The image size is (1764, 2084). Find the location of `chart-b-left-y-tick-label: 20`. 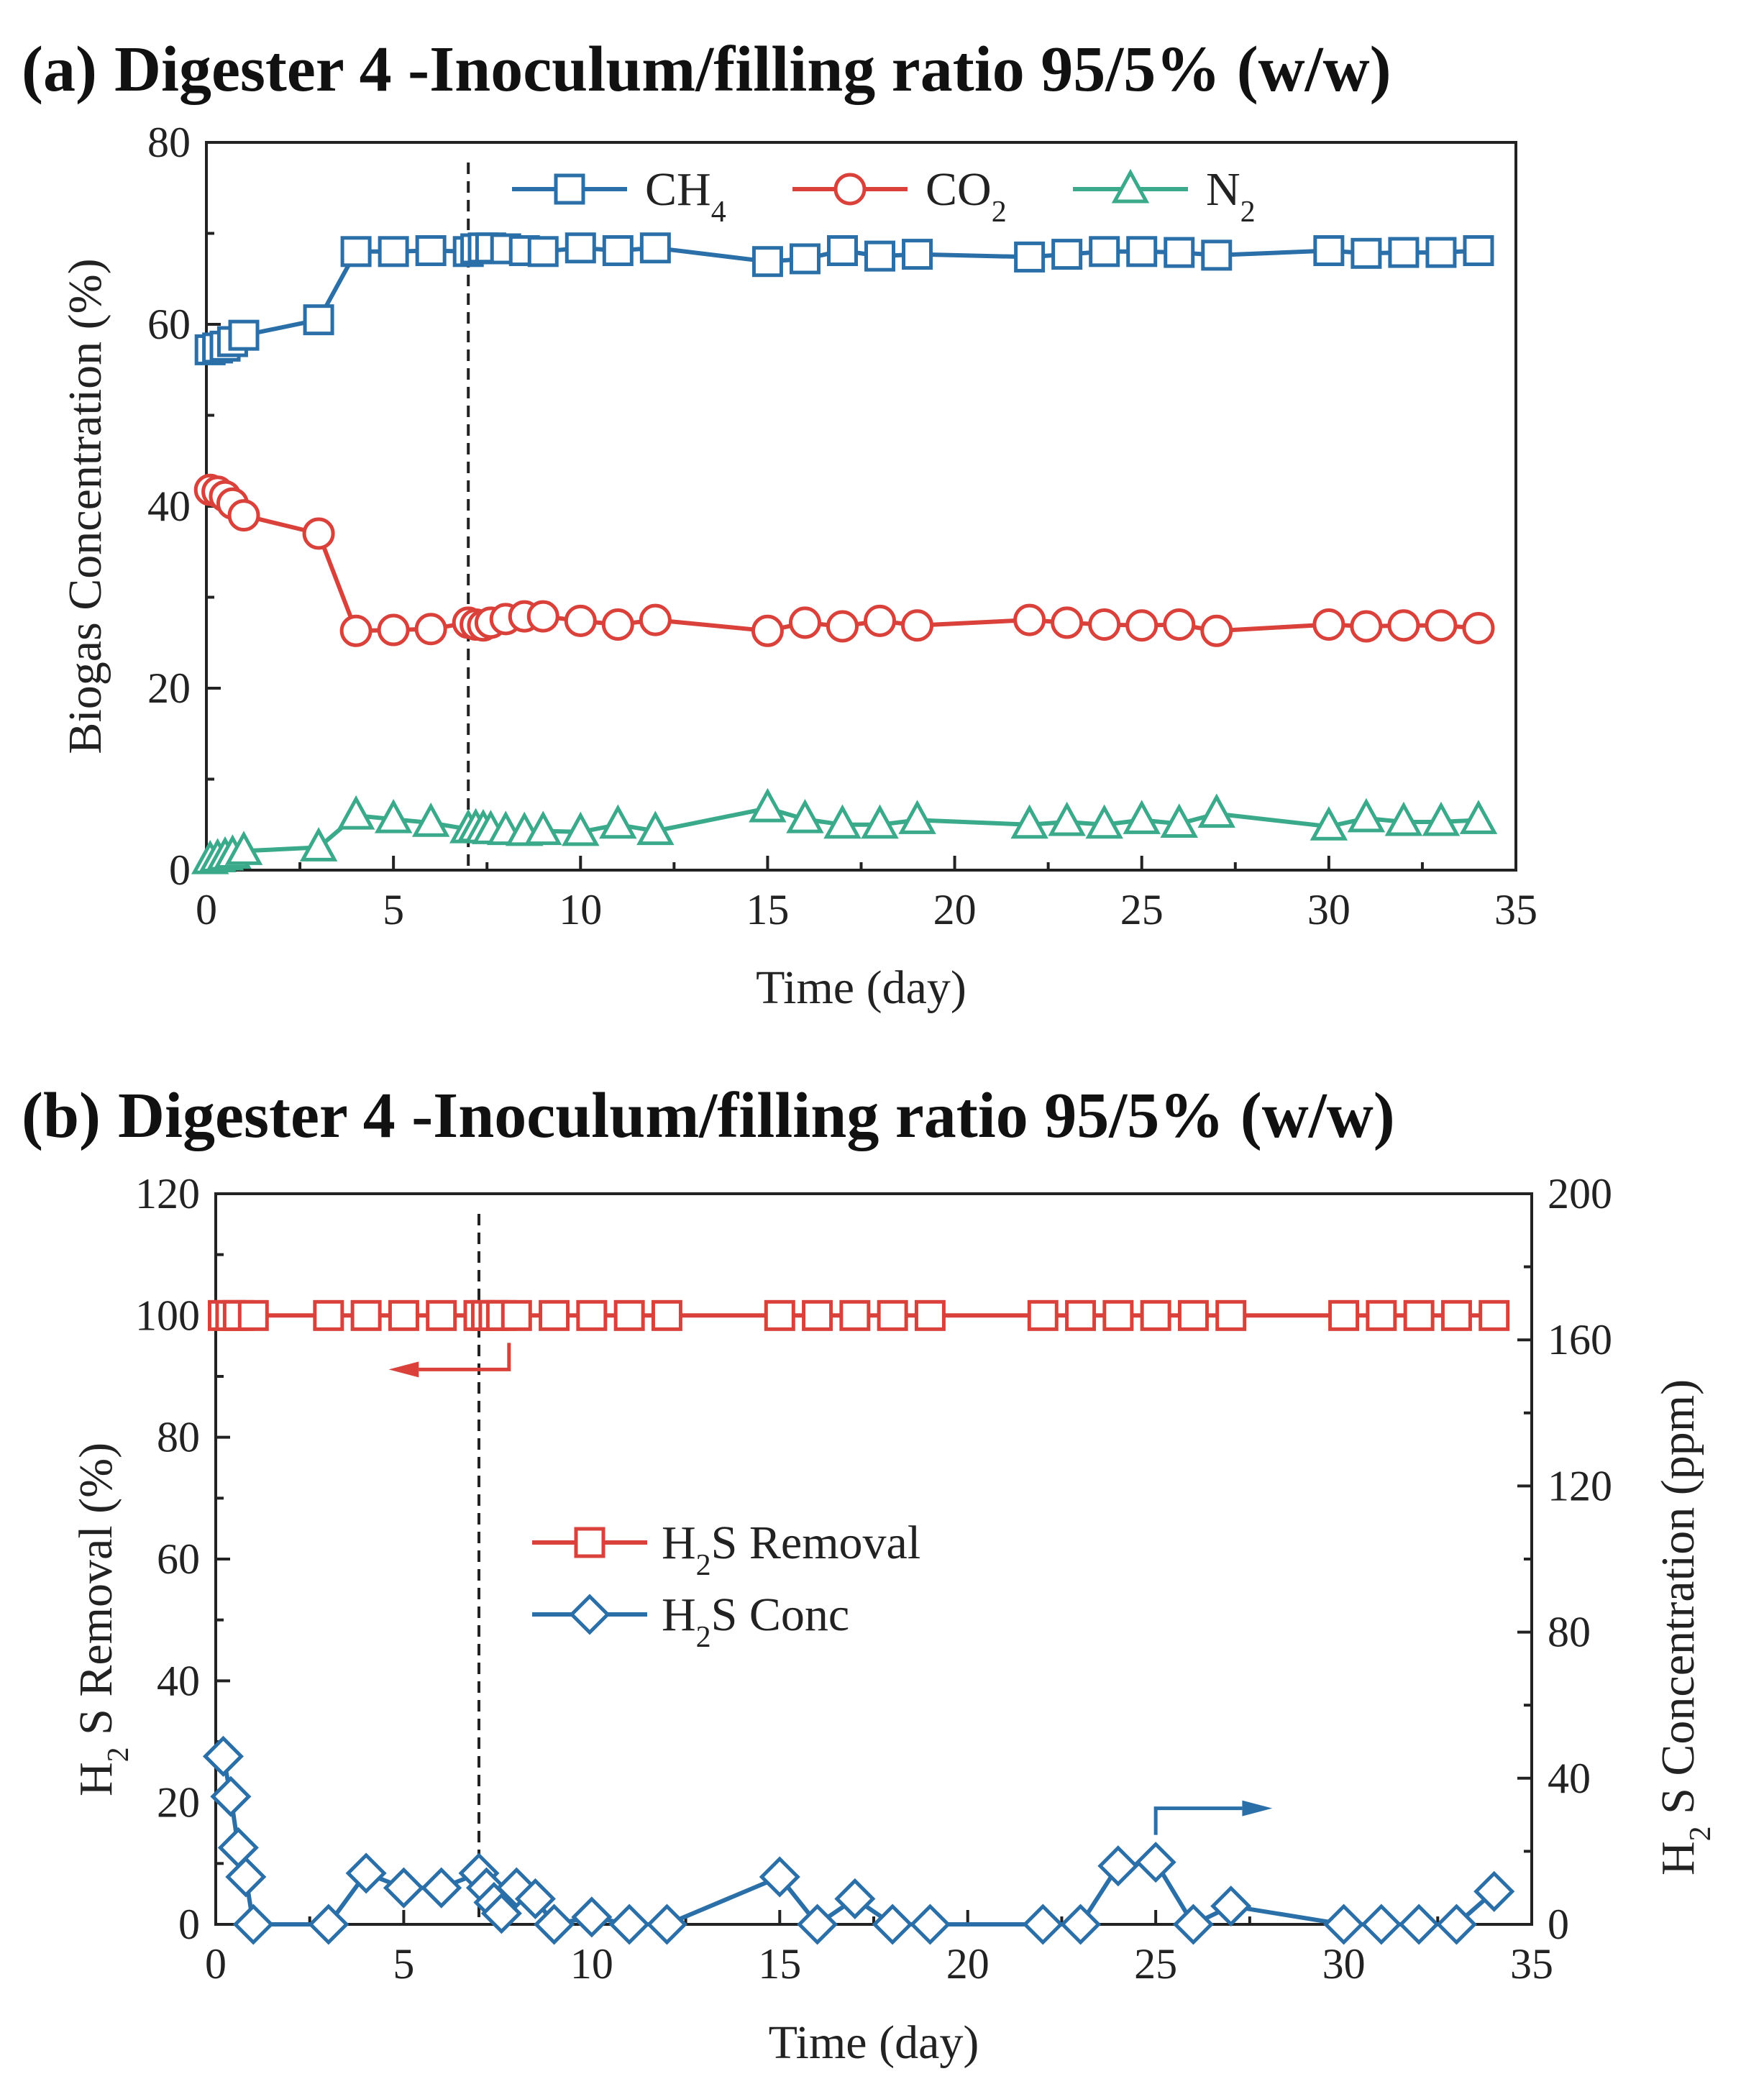

chart-b-left-y-tick-label: 20 is located at coordinates (178, 1803).